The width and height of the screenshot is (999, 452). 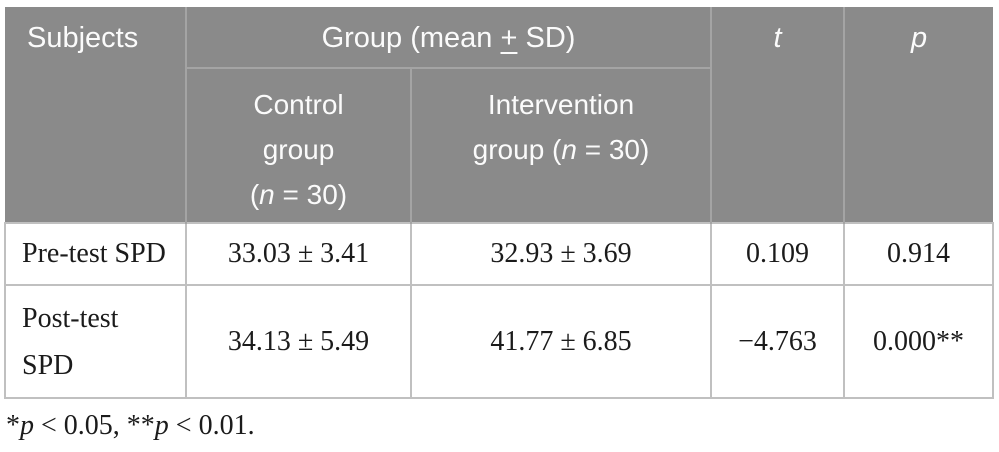 I want to click on header-cell-intervention-group: Intervention group (n = 30), so click(x=561, y=145).